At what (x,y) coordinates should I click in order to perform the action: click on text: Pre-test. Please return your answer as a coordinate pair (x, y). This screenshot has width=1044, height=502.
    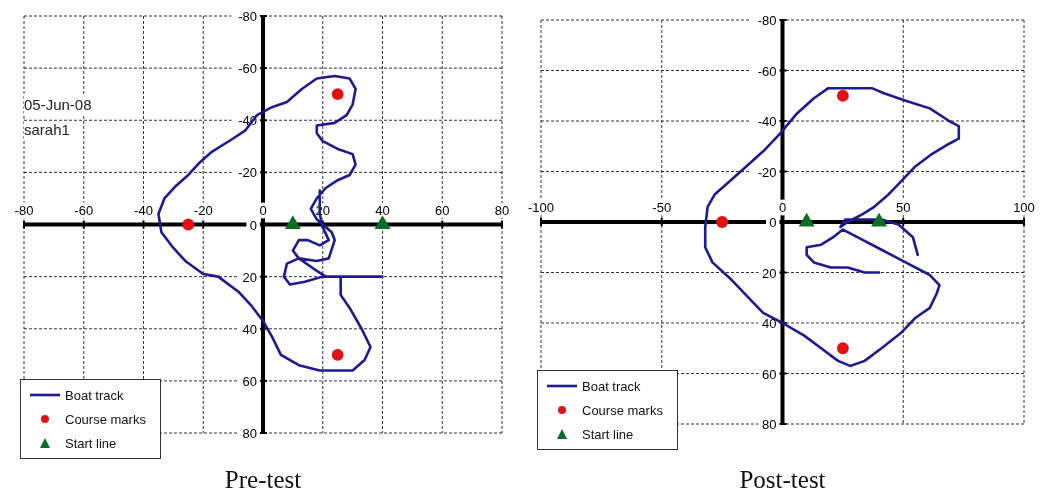
    Looking at the image, I should click on (263, 480).